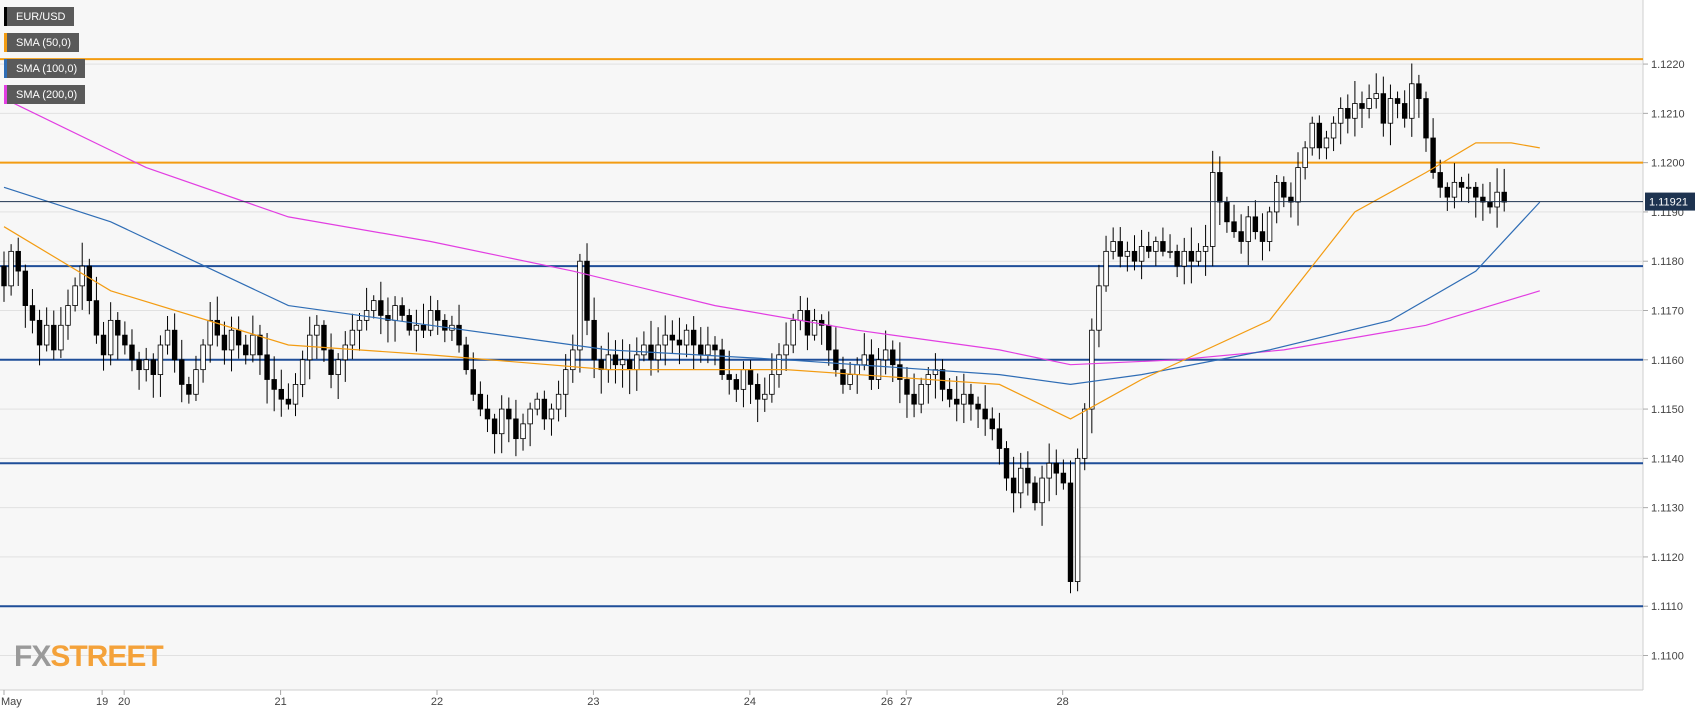  What do you see at coordinates (280, 702) in the screenshot?
I see `x-tick-label: 21` at bounding box center [280, 702].